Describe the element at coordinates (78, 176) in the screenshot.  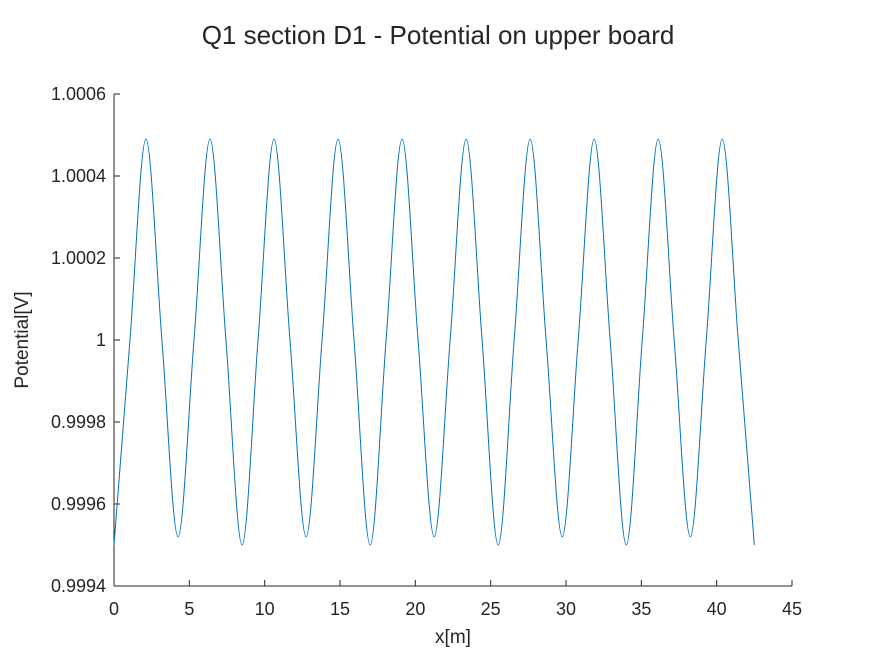
I see `y-tick-label: 1.0004` at that location.